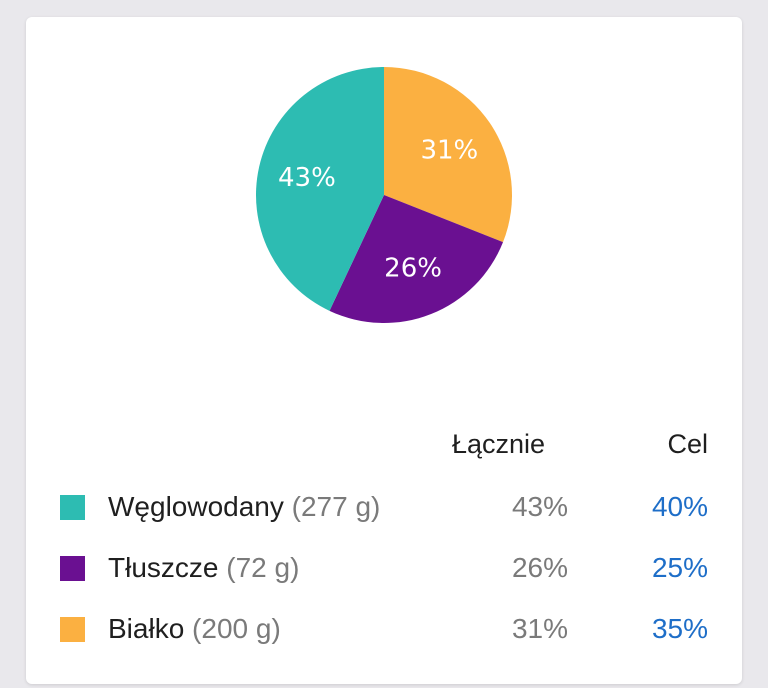 The width and height of the screenshot is (768, 688). What do you see at coordinates (384, 631) in the screenshot?
I see `macro-row-protein: Białko (200 g) 31% 35%` at bounding box center [384, 631].